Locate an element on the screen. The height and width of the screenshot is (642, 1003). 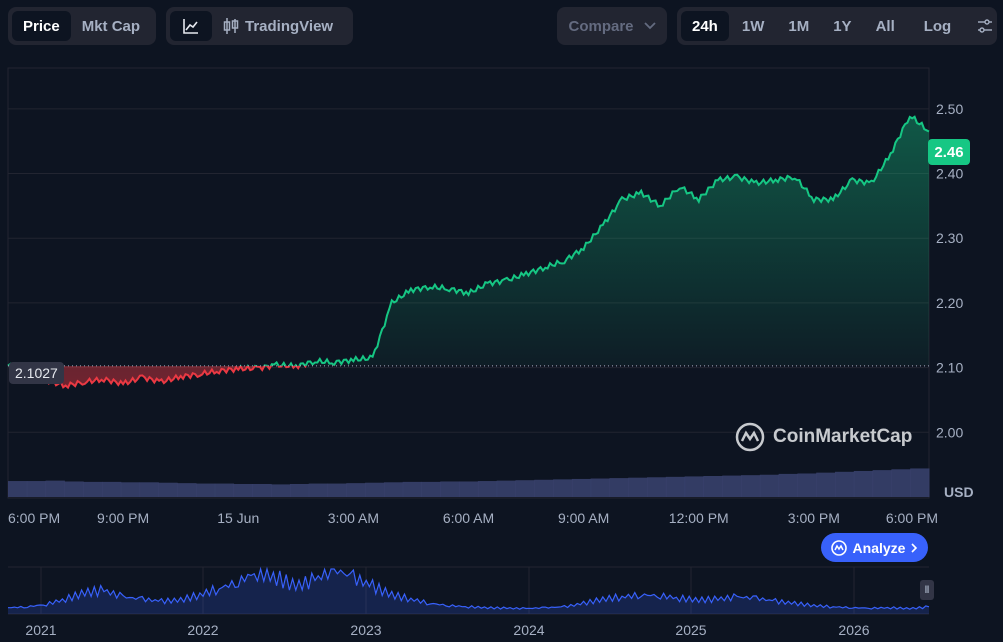
currency-label: USD is located at coordinates (959, 492).